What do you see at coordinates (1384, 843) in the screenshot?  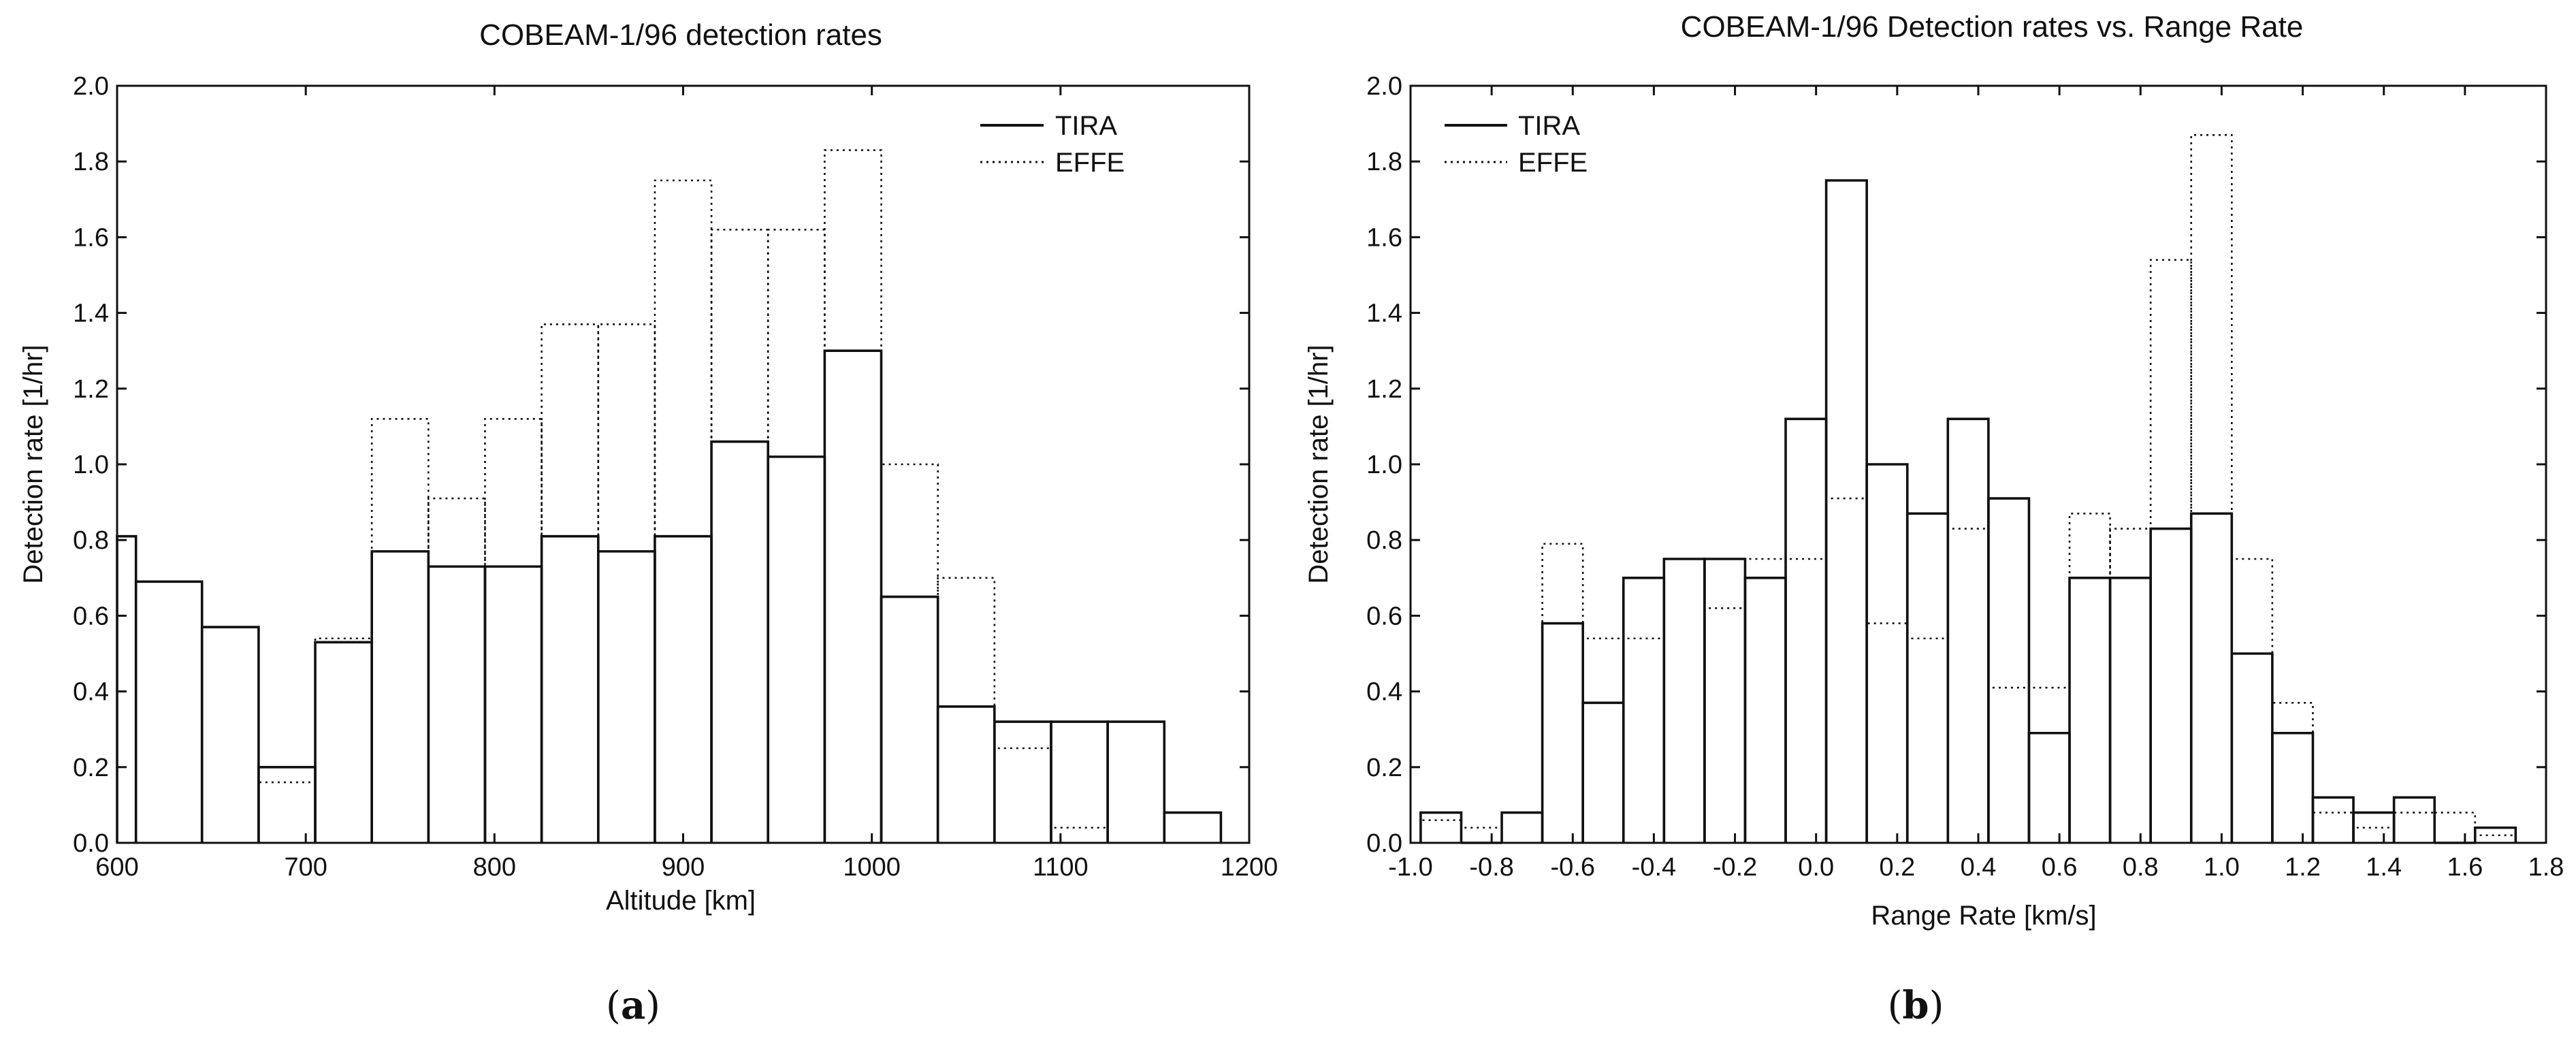 I see `chart-b-ytick-label-0: 0.0` at bounding box center [1384, 843].